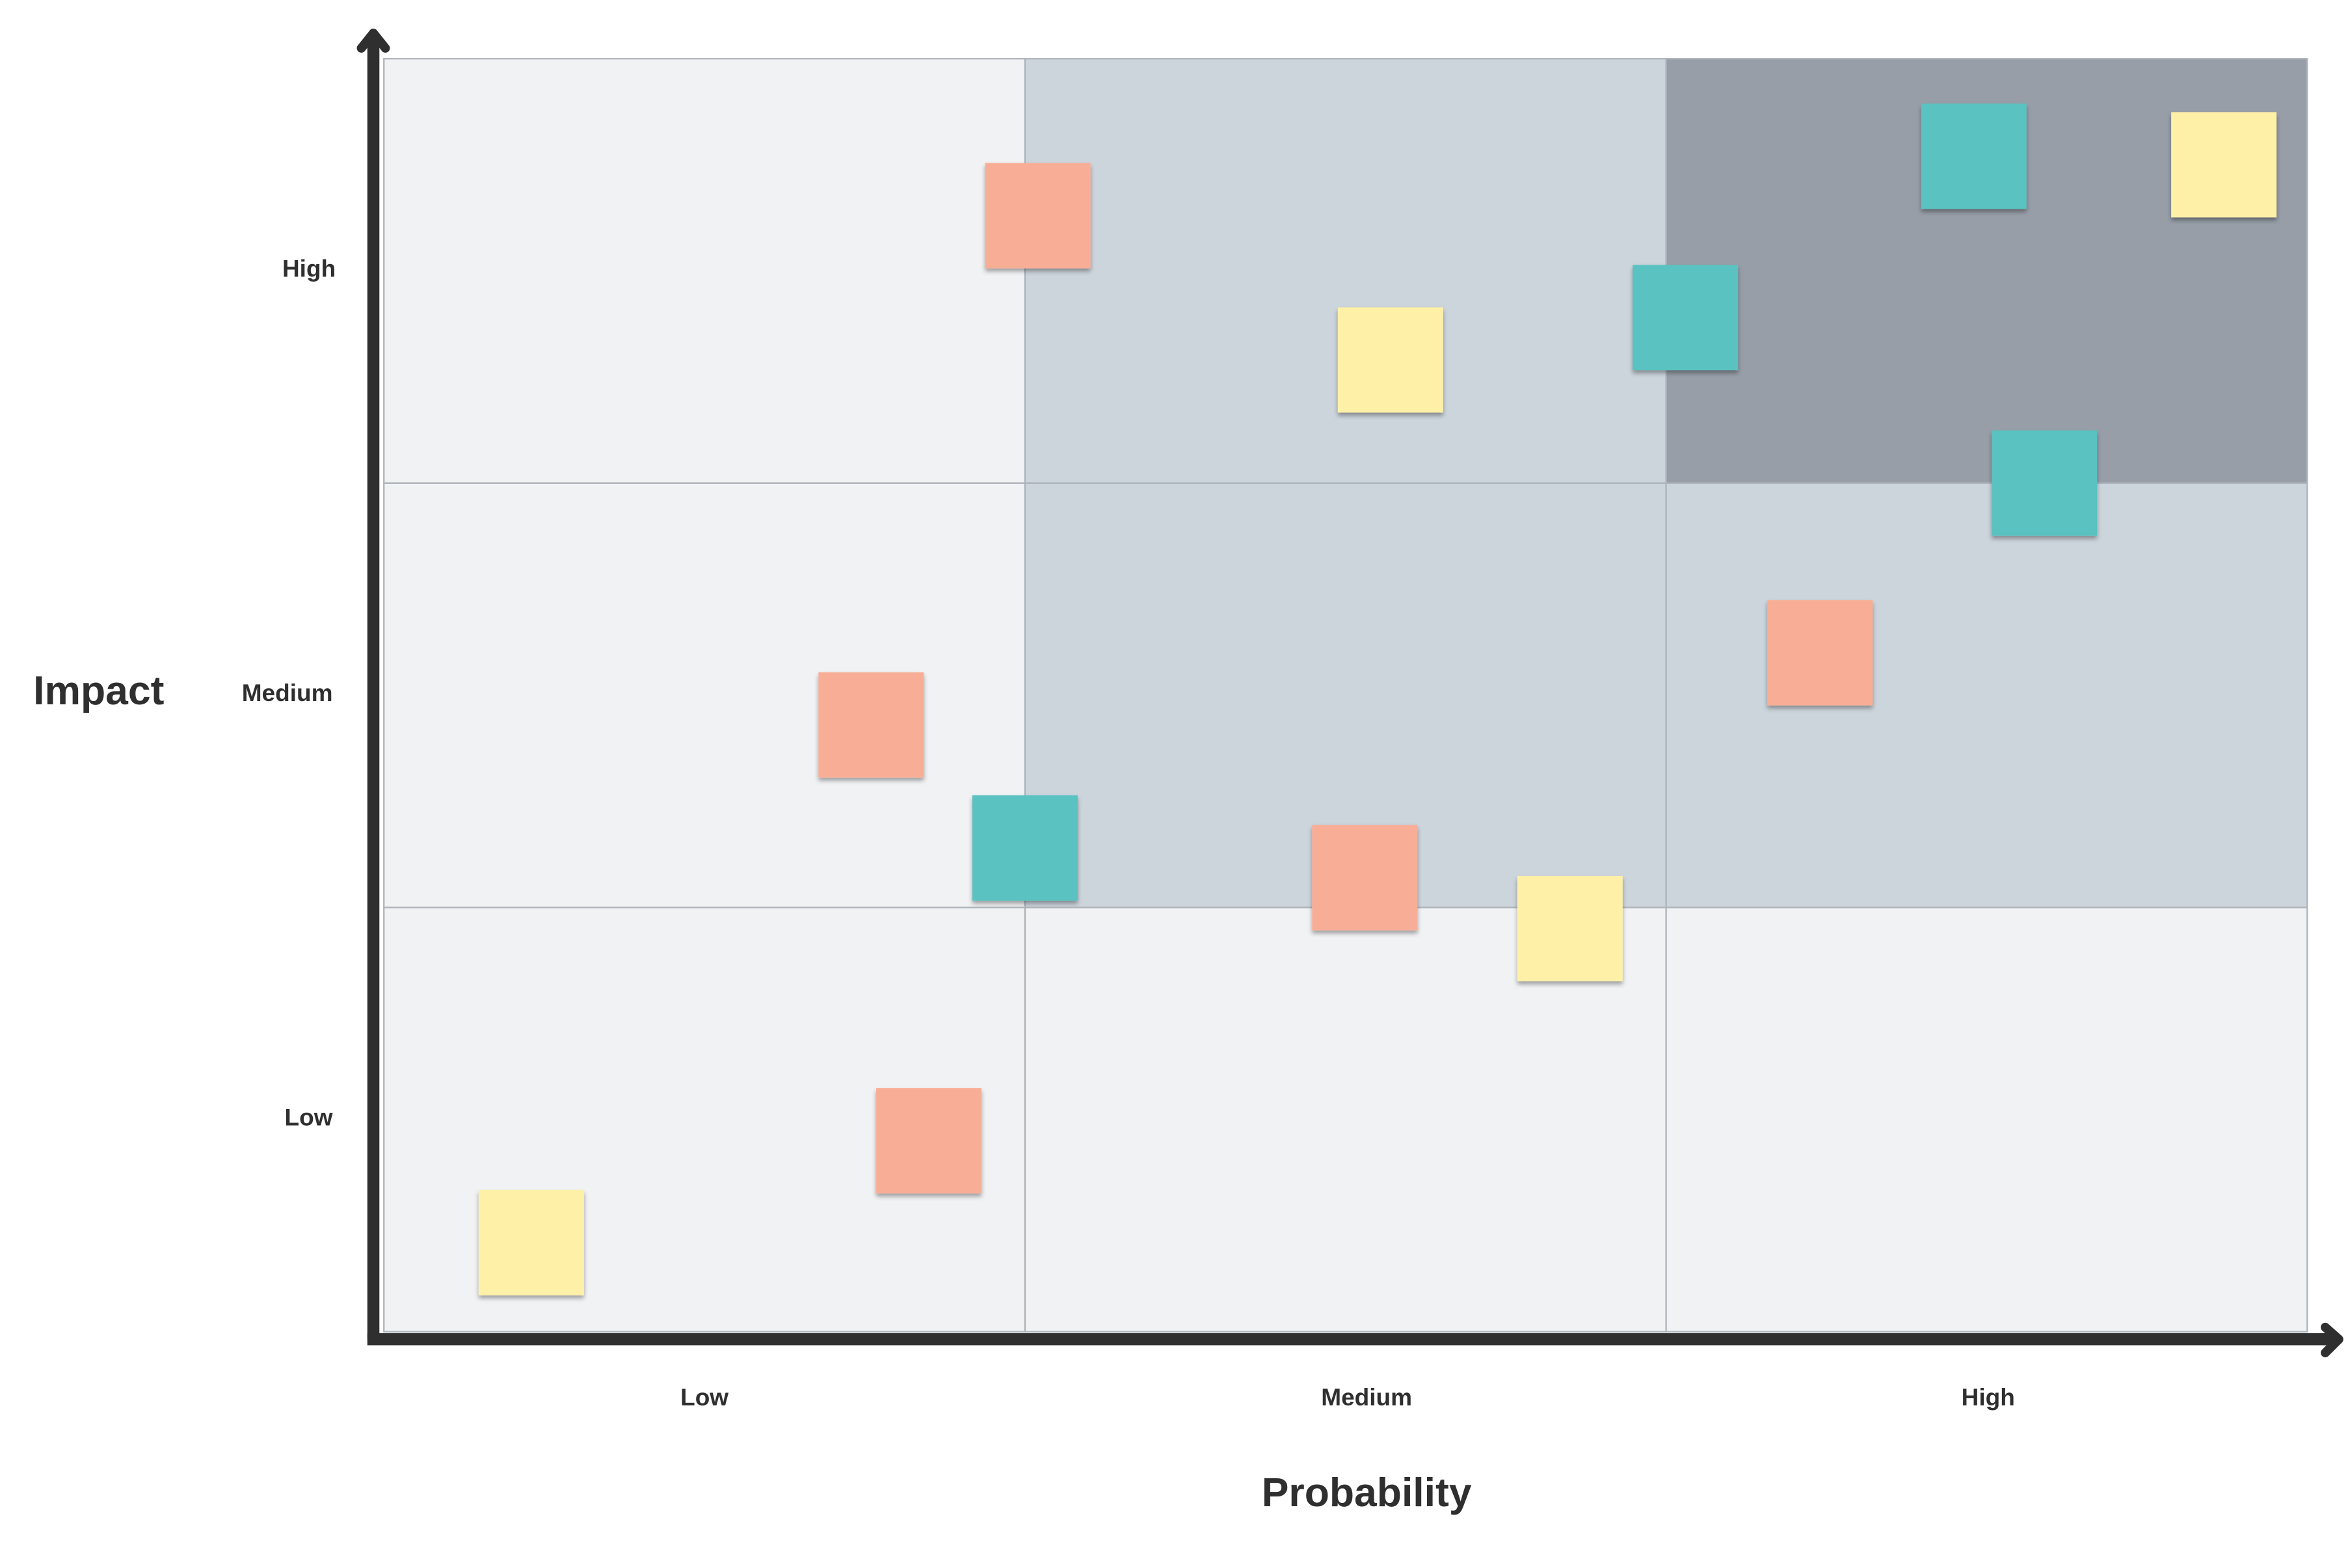 The width and height of the screenshot is (2348, 1568). Describe the element at coordinates (373, 41) in the screenshot. I see `y-axis-arrowhead-icon` at that location.